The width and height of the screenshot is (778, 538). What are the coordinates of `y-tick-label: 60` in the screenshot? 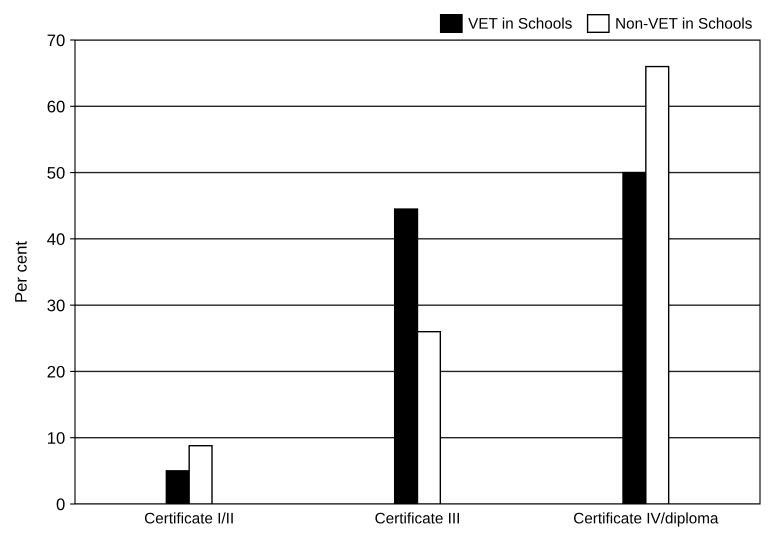 It's located at (56, 106).